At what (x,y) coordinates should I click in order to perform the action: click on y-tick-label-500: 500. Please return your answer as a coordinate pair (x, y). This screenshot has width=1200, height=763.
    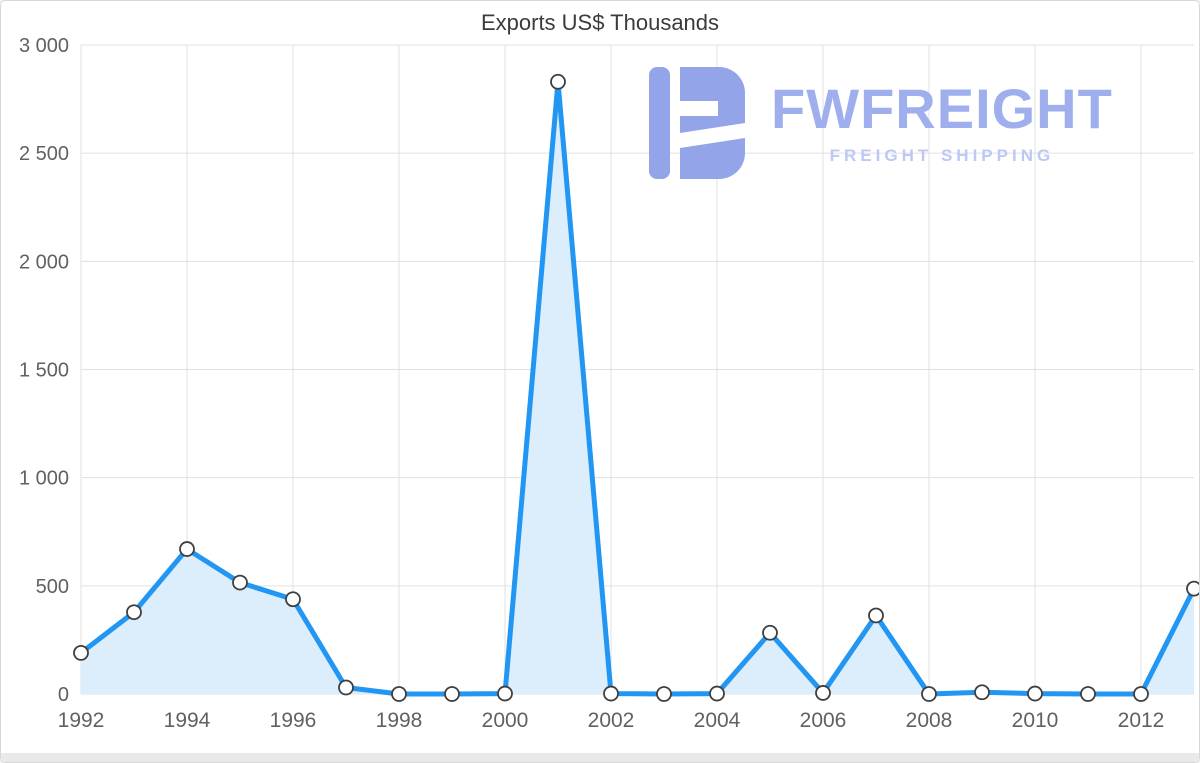
    Looking at the image, I should click on (52, 587).